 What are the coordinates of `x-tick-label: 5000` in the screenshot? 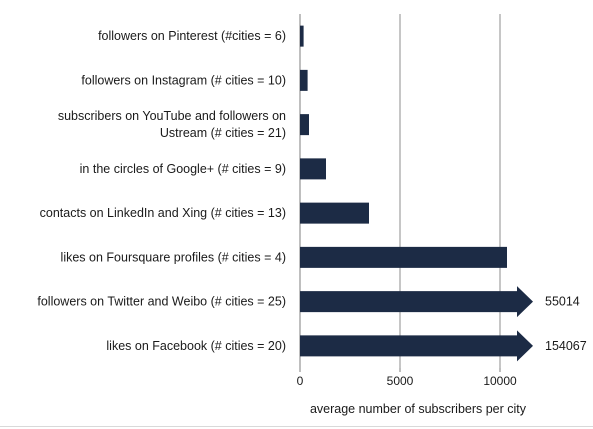 It's located at (400, 381).